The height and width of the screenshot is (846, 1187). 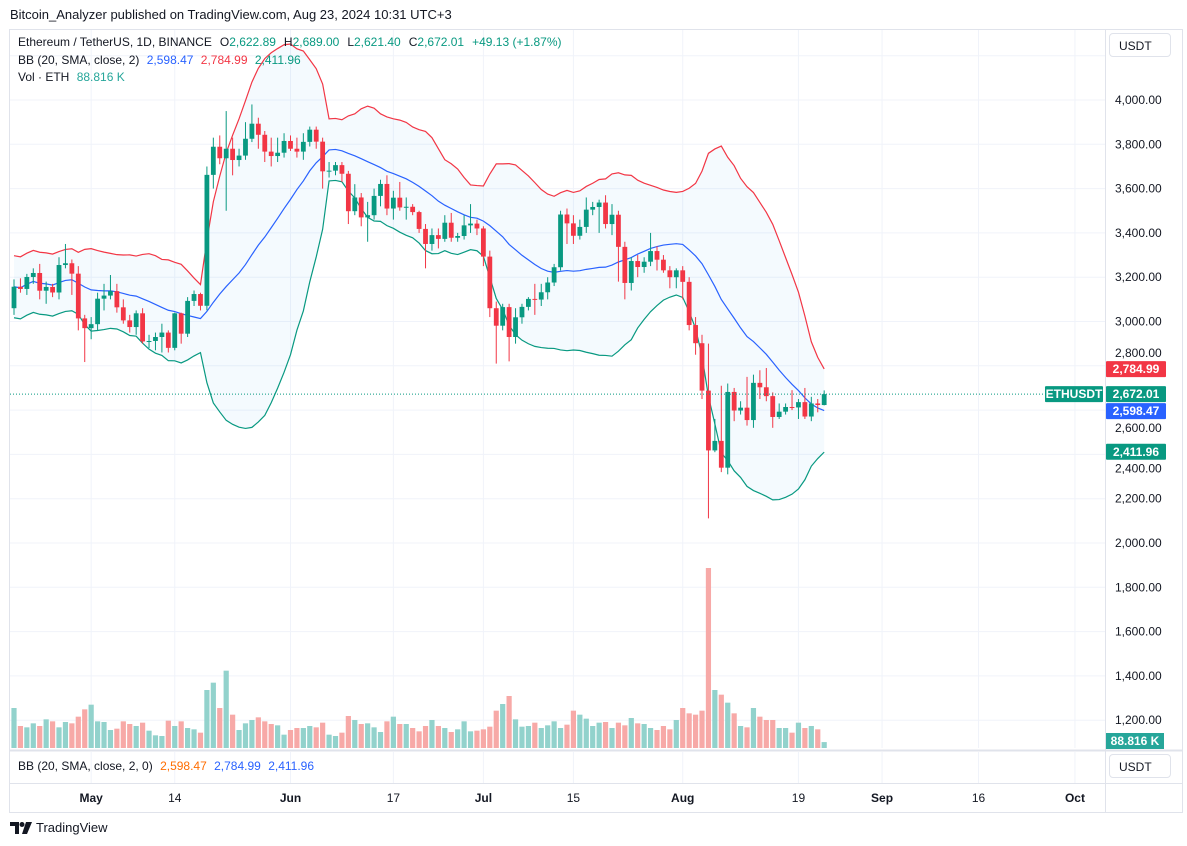 What do you see at coordinates (277, 60) in the screenshot?
I see `bb-lower-value: 2,411.96` at bounding box center [277, 60].